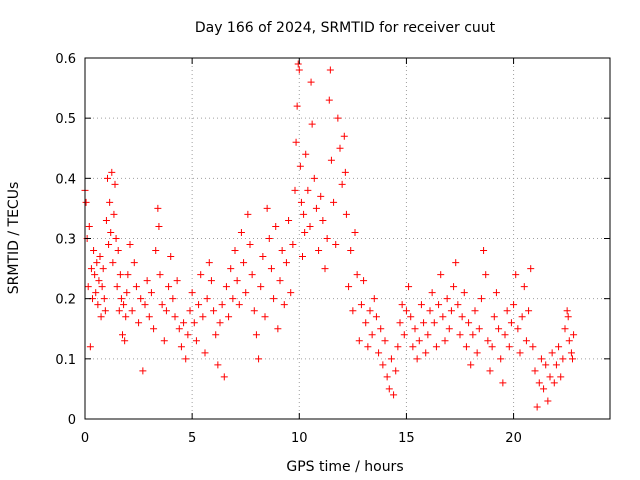  What do you see at coordinates (14, 238) in the screenshot?
I see `y-axis-label: SRMTID / TECUs` at bounding box center [14, 238].